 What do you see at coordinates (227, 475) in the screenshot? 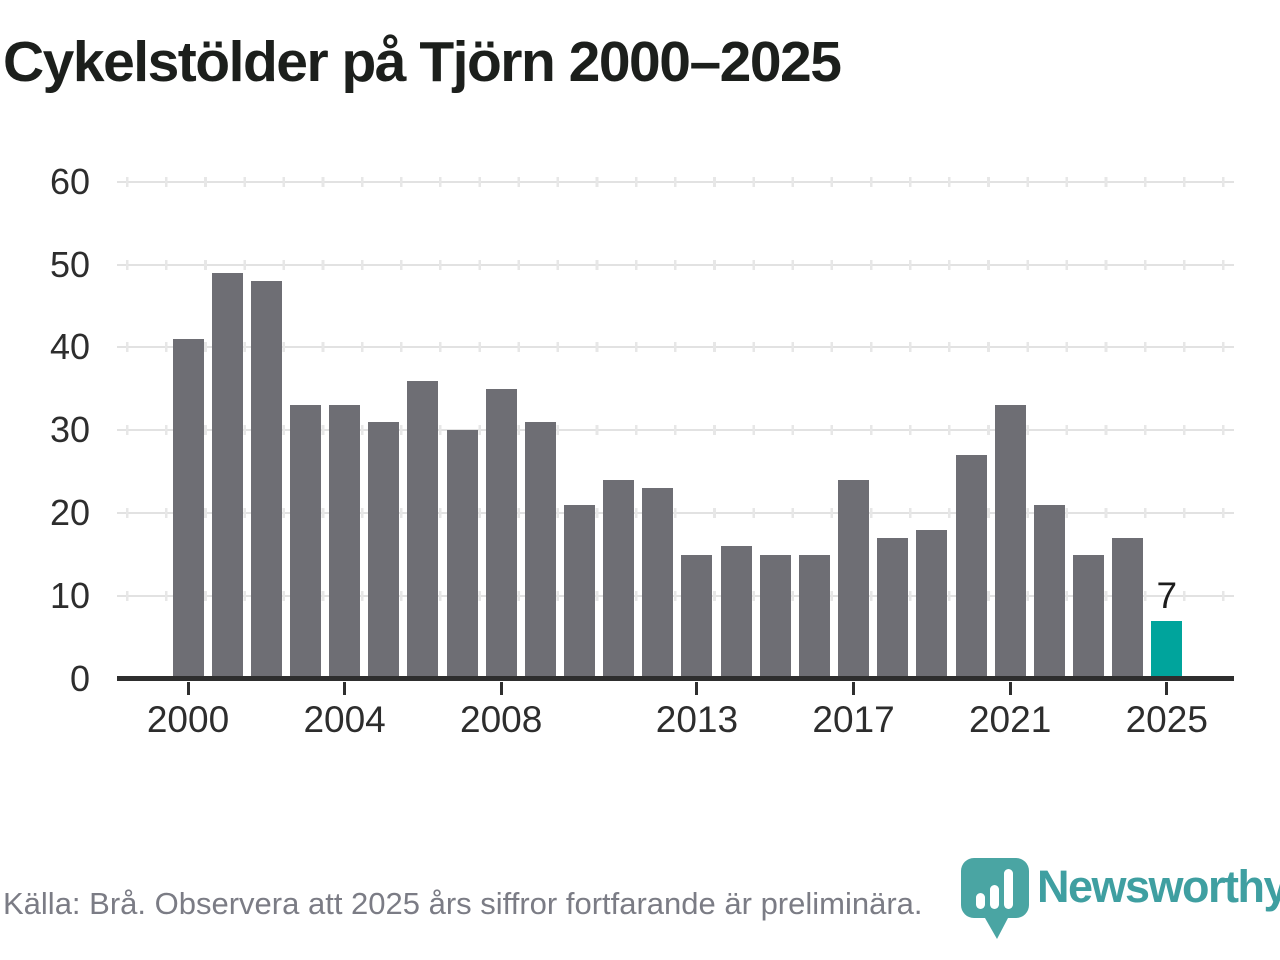
I see `bar-2001` at bounding box center [227, 475].